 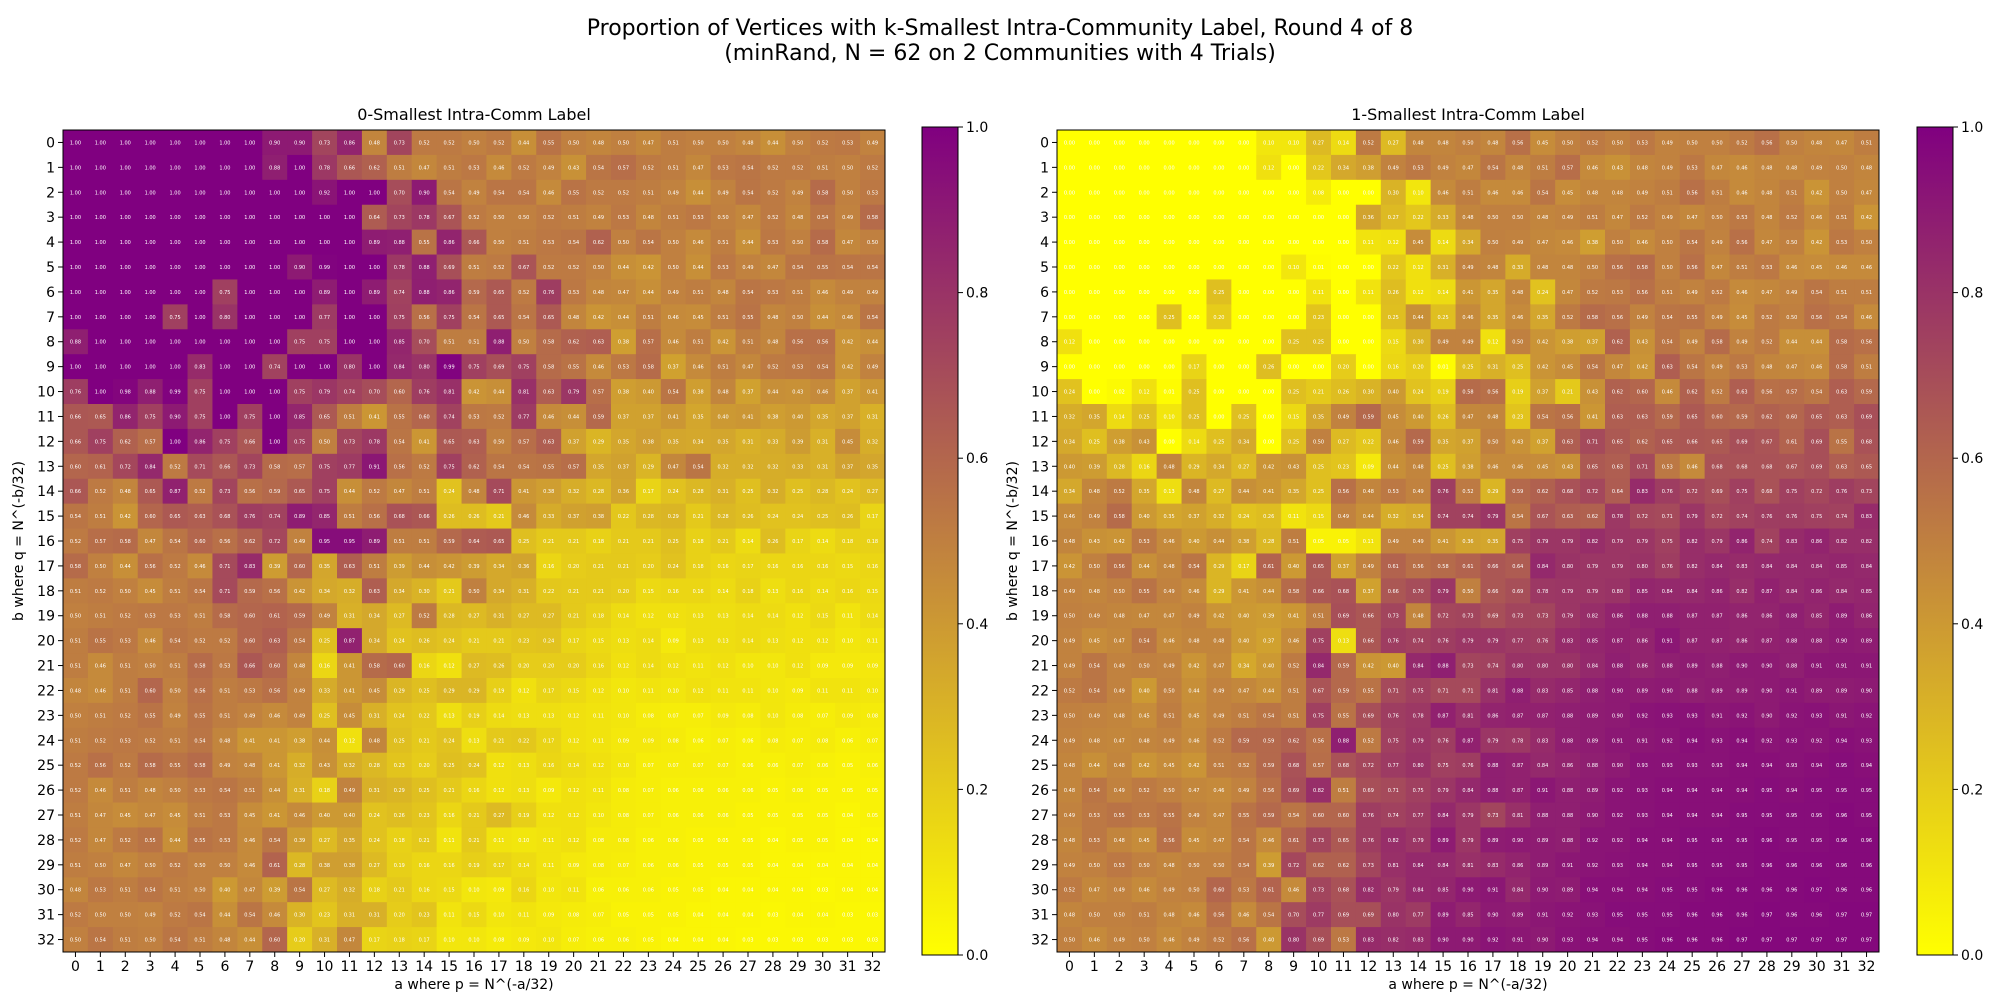 What do you see at coordinates (872, 168) in the screenshot?
I see `cell-value-label: 0.52` at bounding box center [872, 168].